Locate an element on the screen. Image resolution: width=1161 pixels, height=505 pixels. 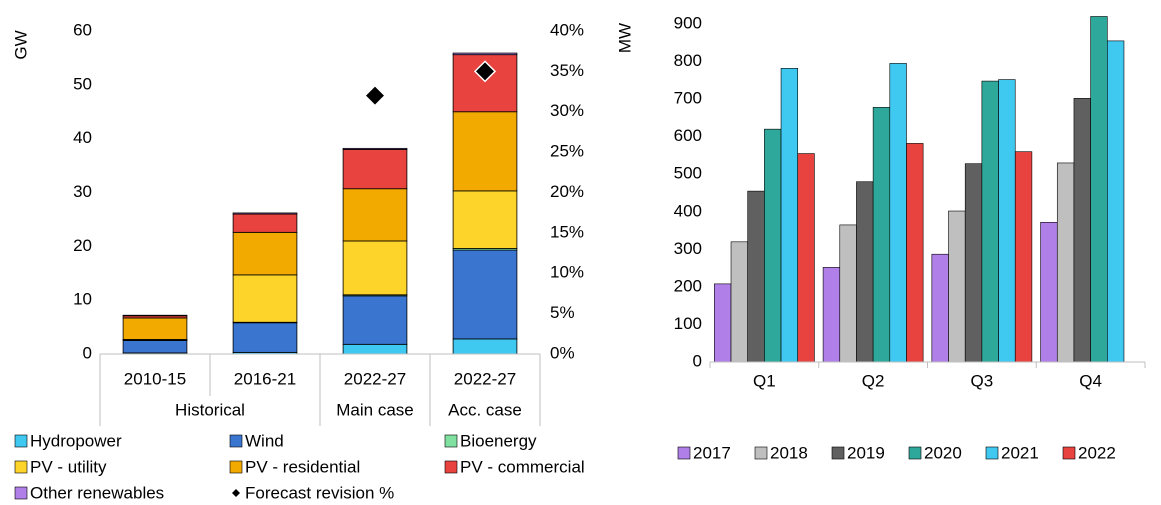
legend-label: PV - commercial is located at coordinates (522, 466).